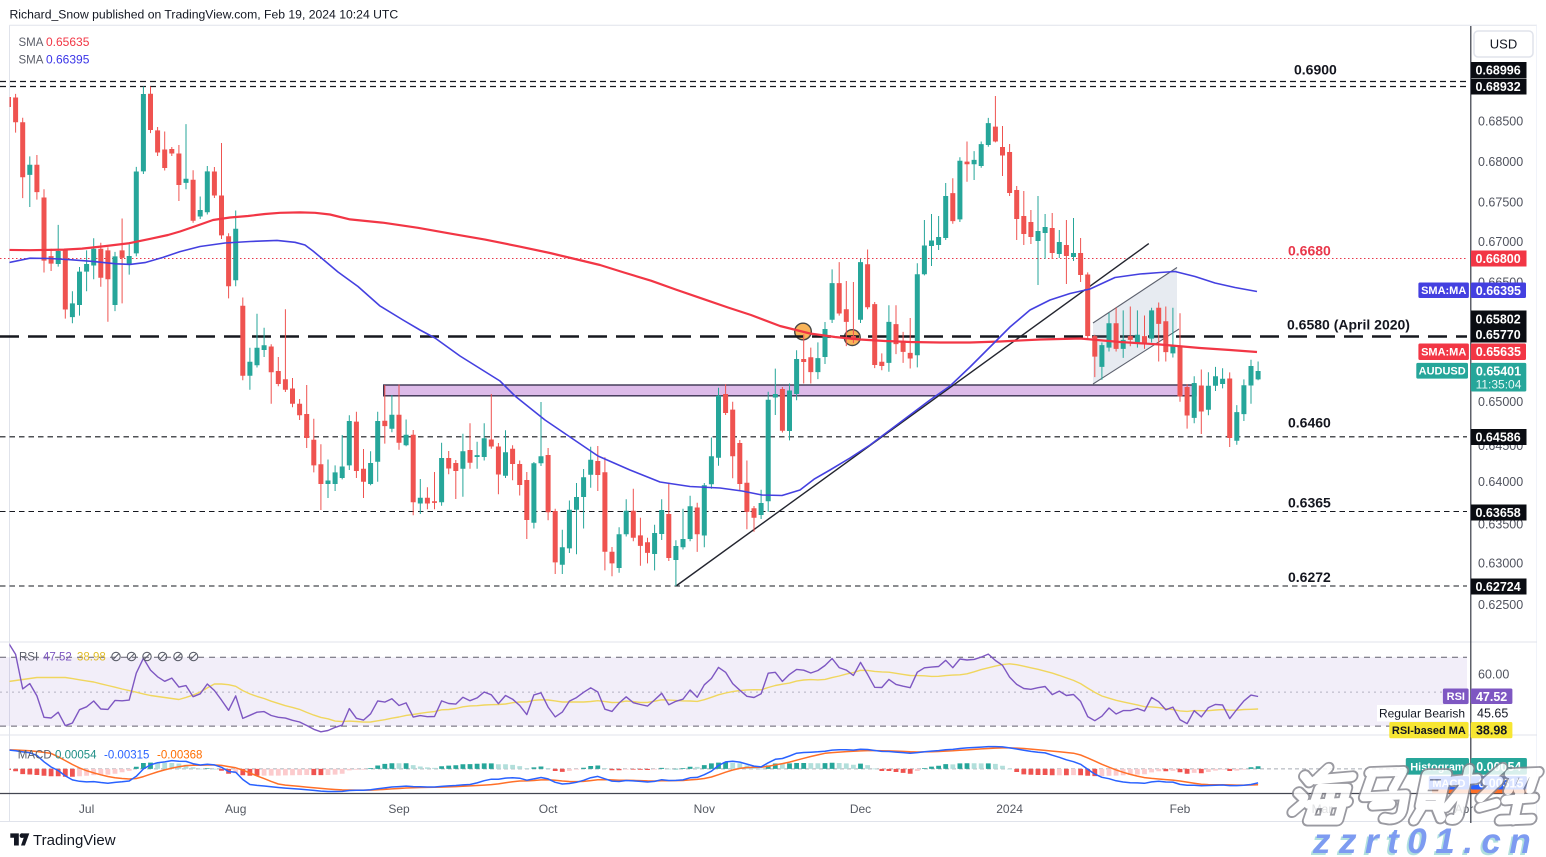  Describe the element at coordinates (1500, 482) in the screenshot. I see `svg-text: 0.64000` at that location.